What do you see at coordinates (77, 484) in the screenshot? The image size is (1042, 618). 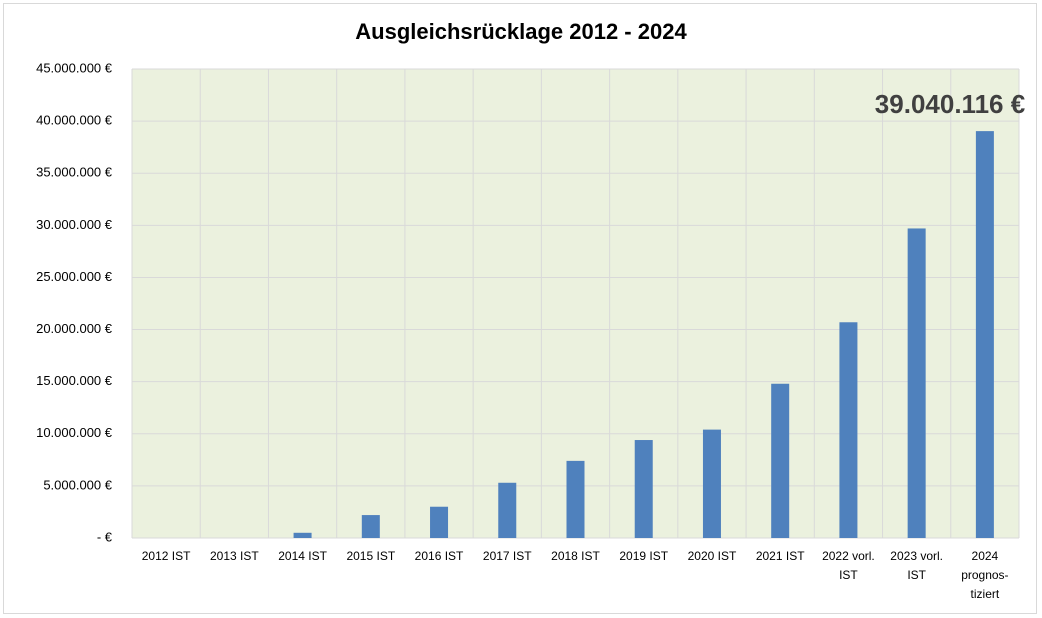 I see `y-tick-label: 5.000.000 €` at bounding box center [77, 484].